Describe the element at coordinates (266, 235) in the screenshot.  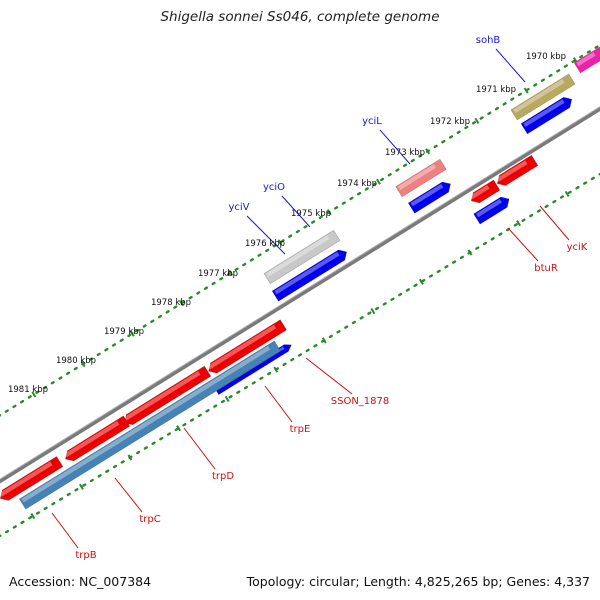
I see `yciV-connector` at that location.